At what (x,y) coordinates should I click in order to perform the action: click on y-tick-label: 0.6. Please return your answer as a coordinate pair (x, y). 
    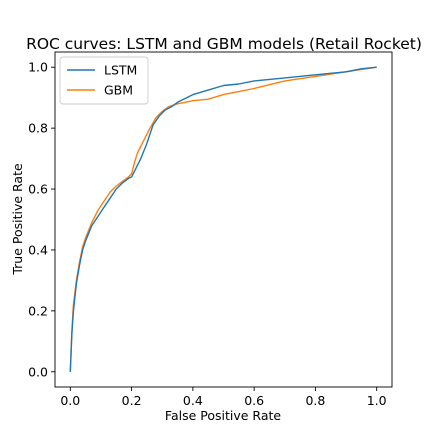
    Looking at the image, I should click on (38, 189).